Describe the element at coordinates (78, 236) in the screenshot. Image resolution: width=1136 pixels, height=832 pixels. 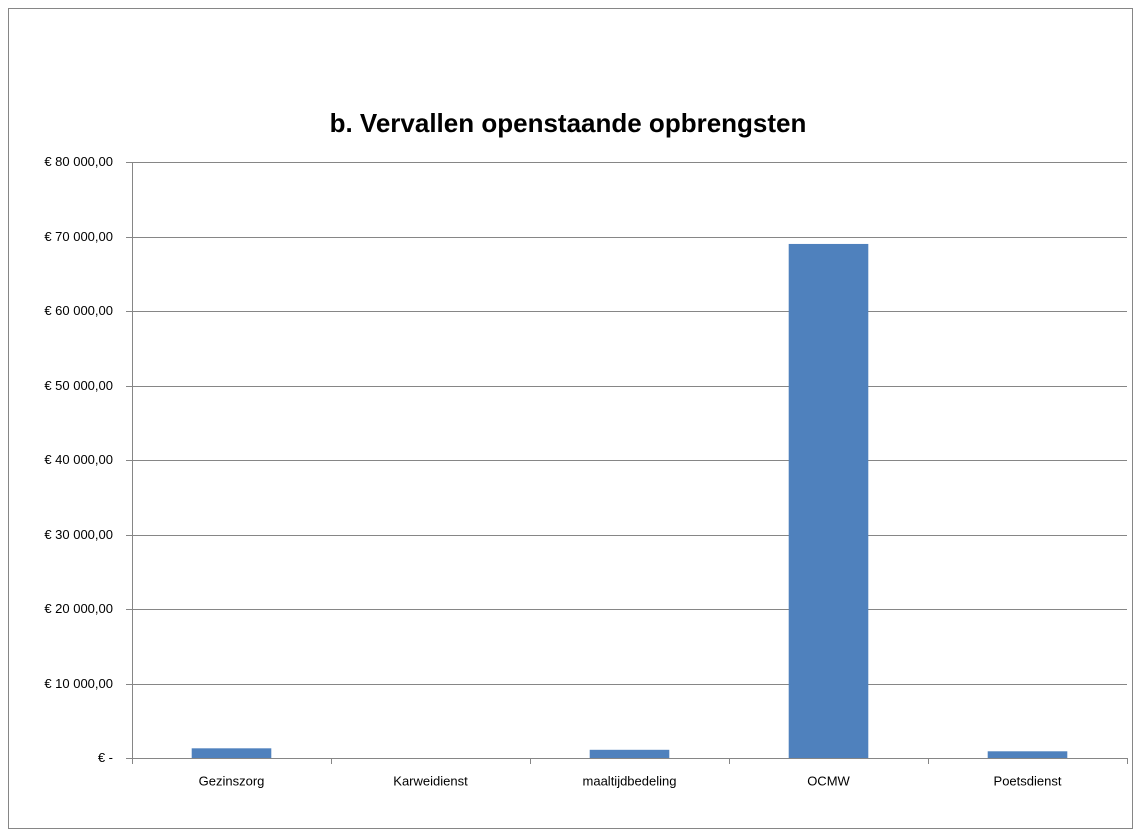
I see `y-tick-label: € 70 000,00` at that location.